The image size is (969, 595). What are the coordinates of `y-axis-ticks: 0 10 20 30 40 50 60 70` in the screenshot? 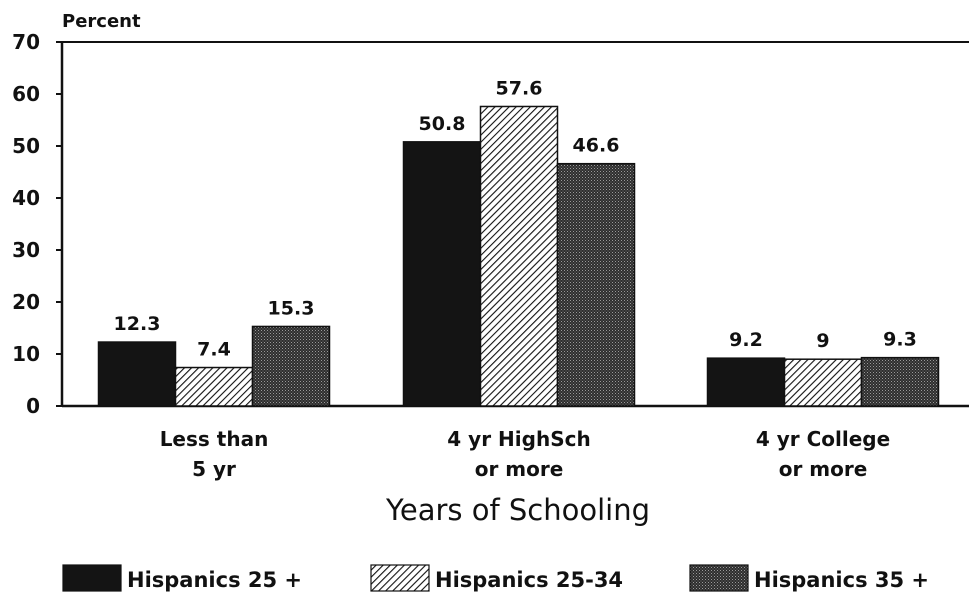 It's located at (37, 224).